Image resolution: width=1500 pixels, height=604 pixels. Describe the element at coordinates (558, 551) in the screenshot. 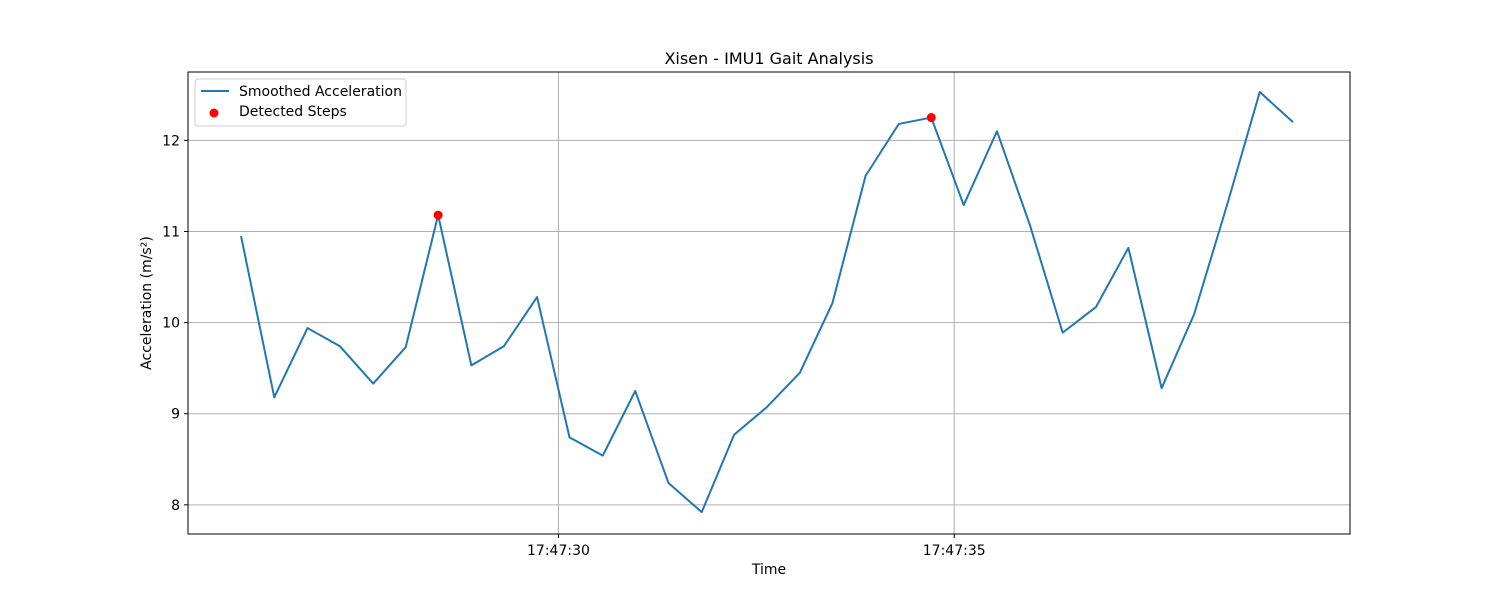

I see `x-tick-label: 17:47:30` at that location.